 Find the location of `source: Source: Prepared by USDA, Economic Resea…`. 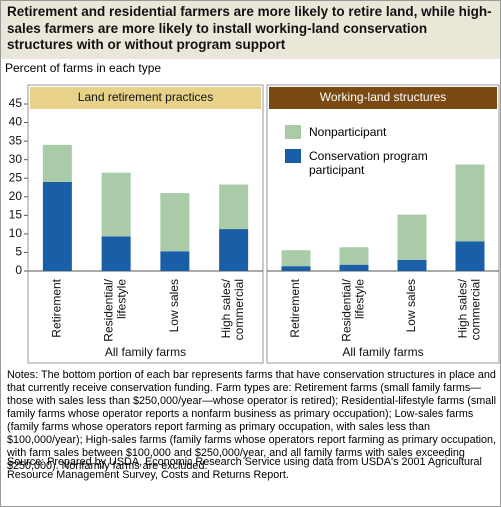

source: Source: Prepared by USDA, Economic Resea… is located at coordinates (244, 468).